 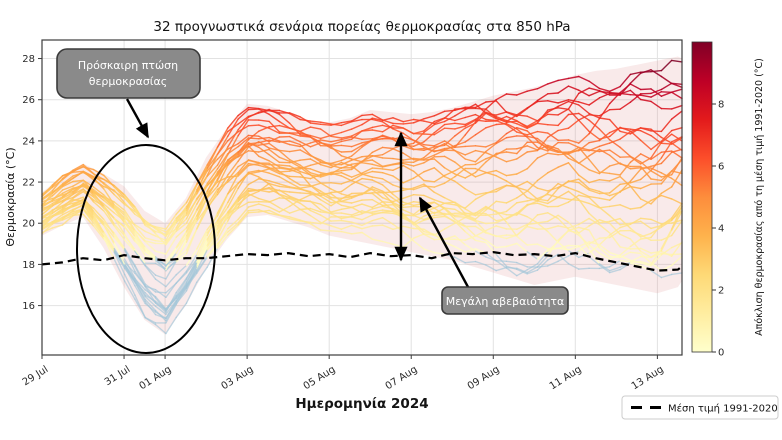 I want to click on temp-drop-arrow, so click(x=137, y=118).